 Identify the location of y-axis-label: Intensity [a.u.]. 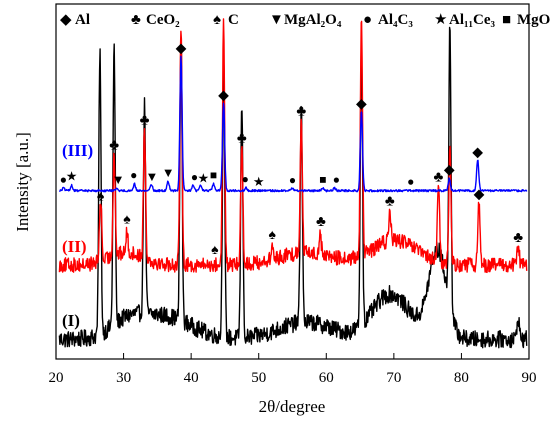
(22, 182).